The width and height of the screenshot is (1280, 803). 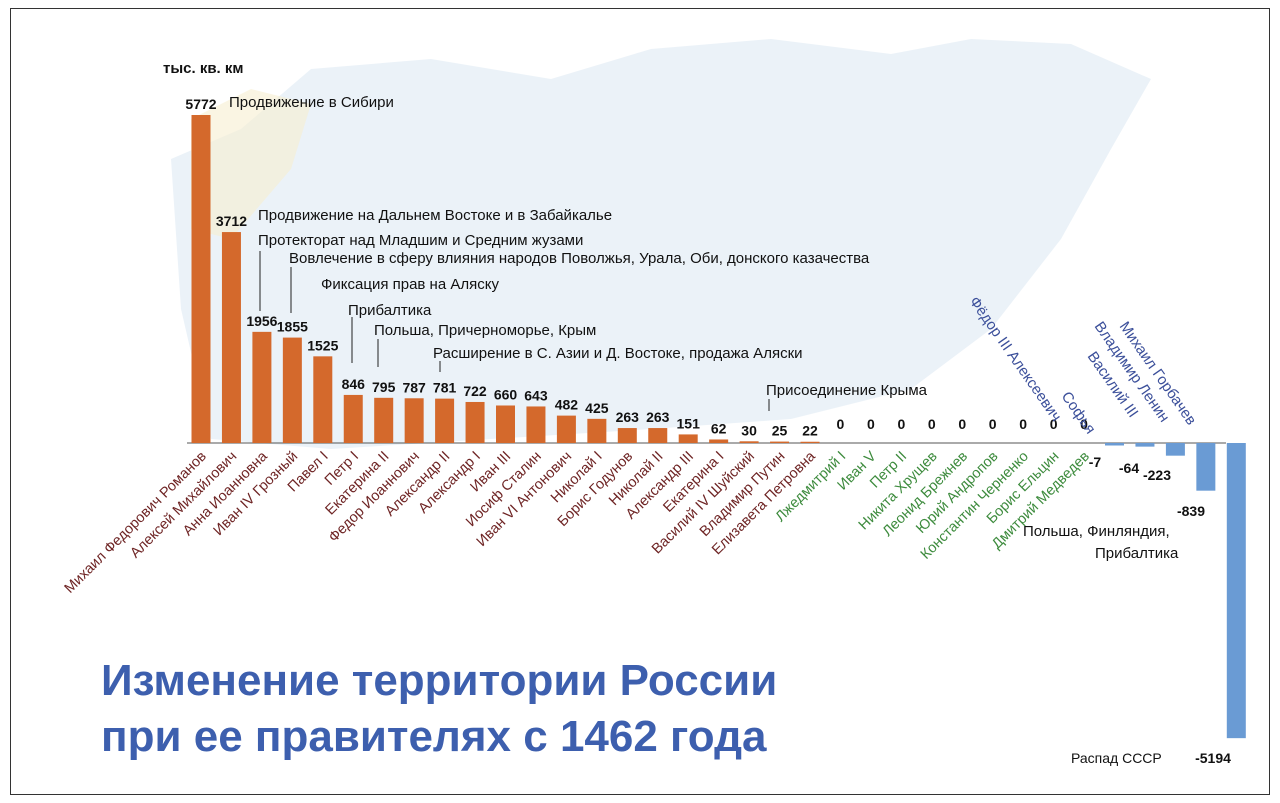 What do you see at coordinates (780, 431) in the screenshot?
I see `value-label-19: 25` at bounding box center [780, 431].